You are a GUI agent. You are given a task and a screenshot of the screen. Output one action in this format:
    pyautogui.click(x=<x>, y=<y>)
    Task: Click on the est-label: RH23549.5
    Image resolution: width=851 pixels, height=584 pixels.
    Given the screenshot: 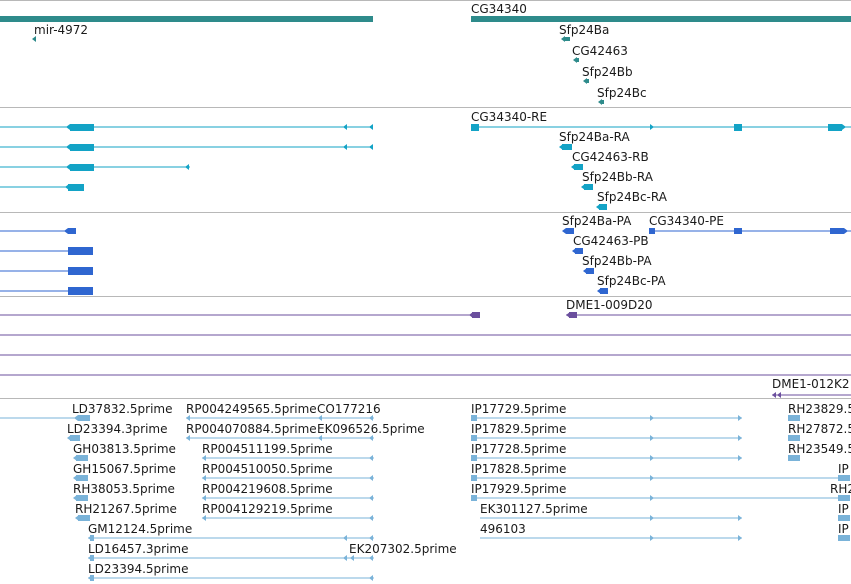 What is the action you would take?
    pyautogui.click(x=819, y=449)
    